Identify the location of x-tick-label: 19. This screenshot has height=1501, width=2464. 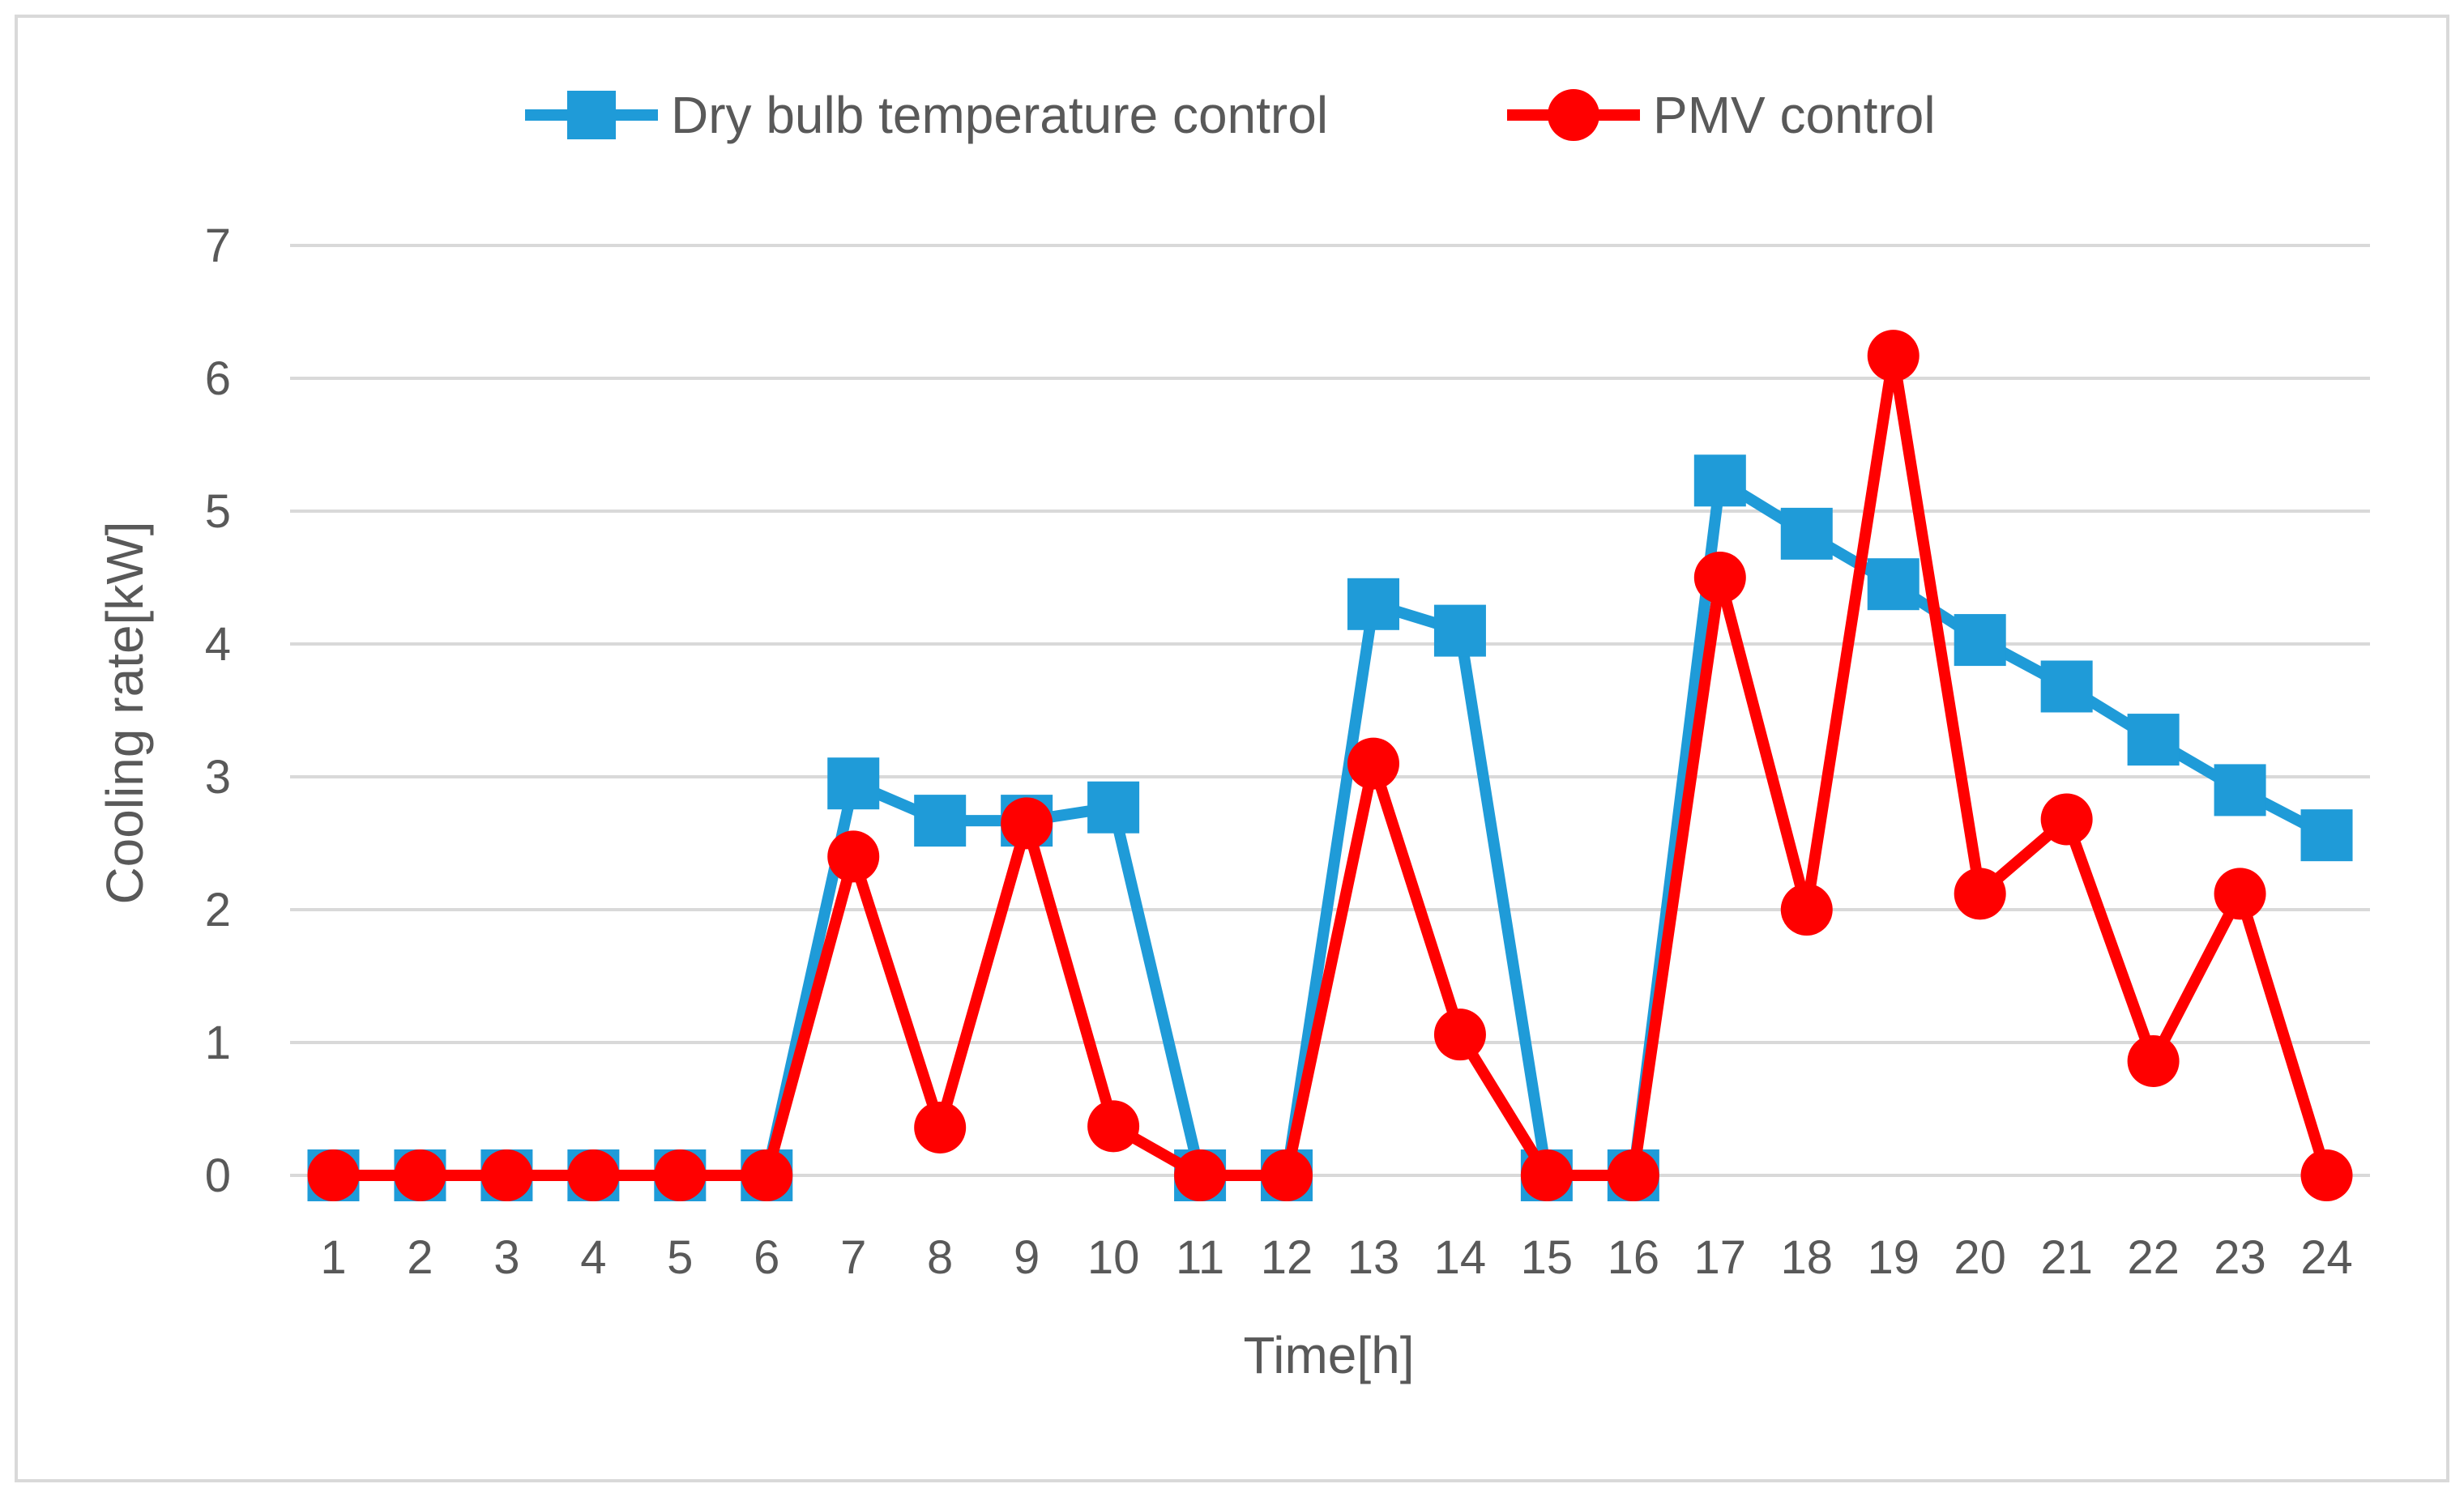
(1893, 1257).